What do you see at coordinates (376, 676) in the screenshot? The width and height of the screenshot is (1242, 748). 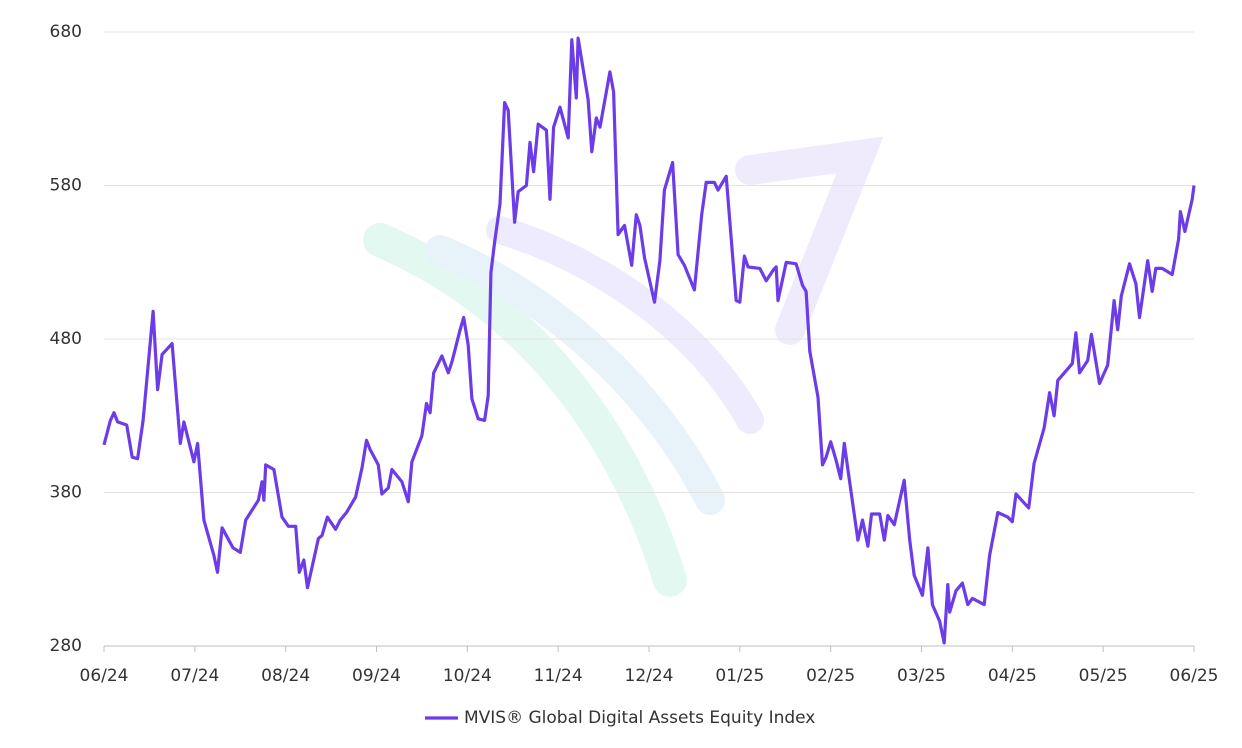 I see `x-tick-label: 09/24` at bounding box center [376, 676].